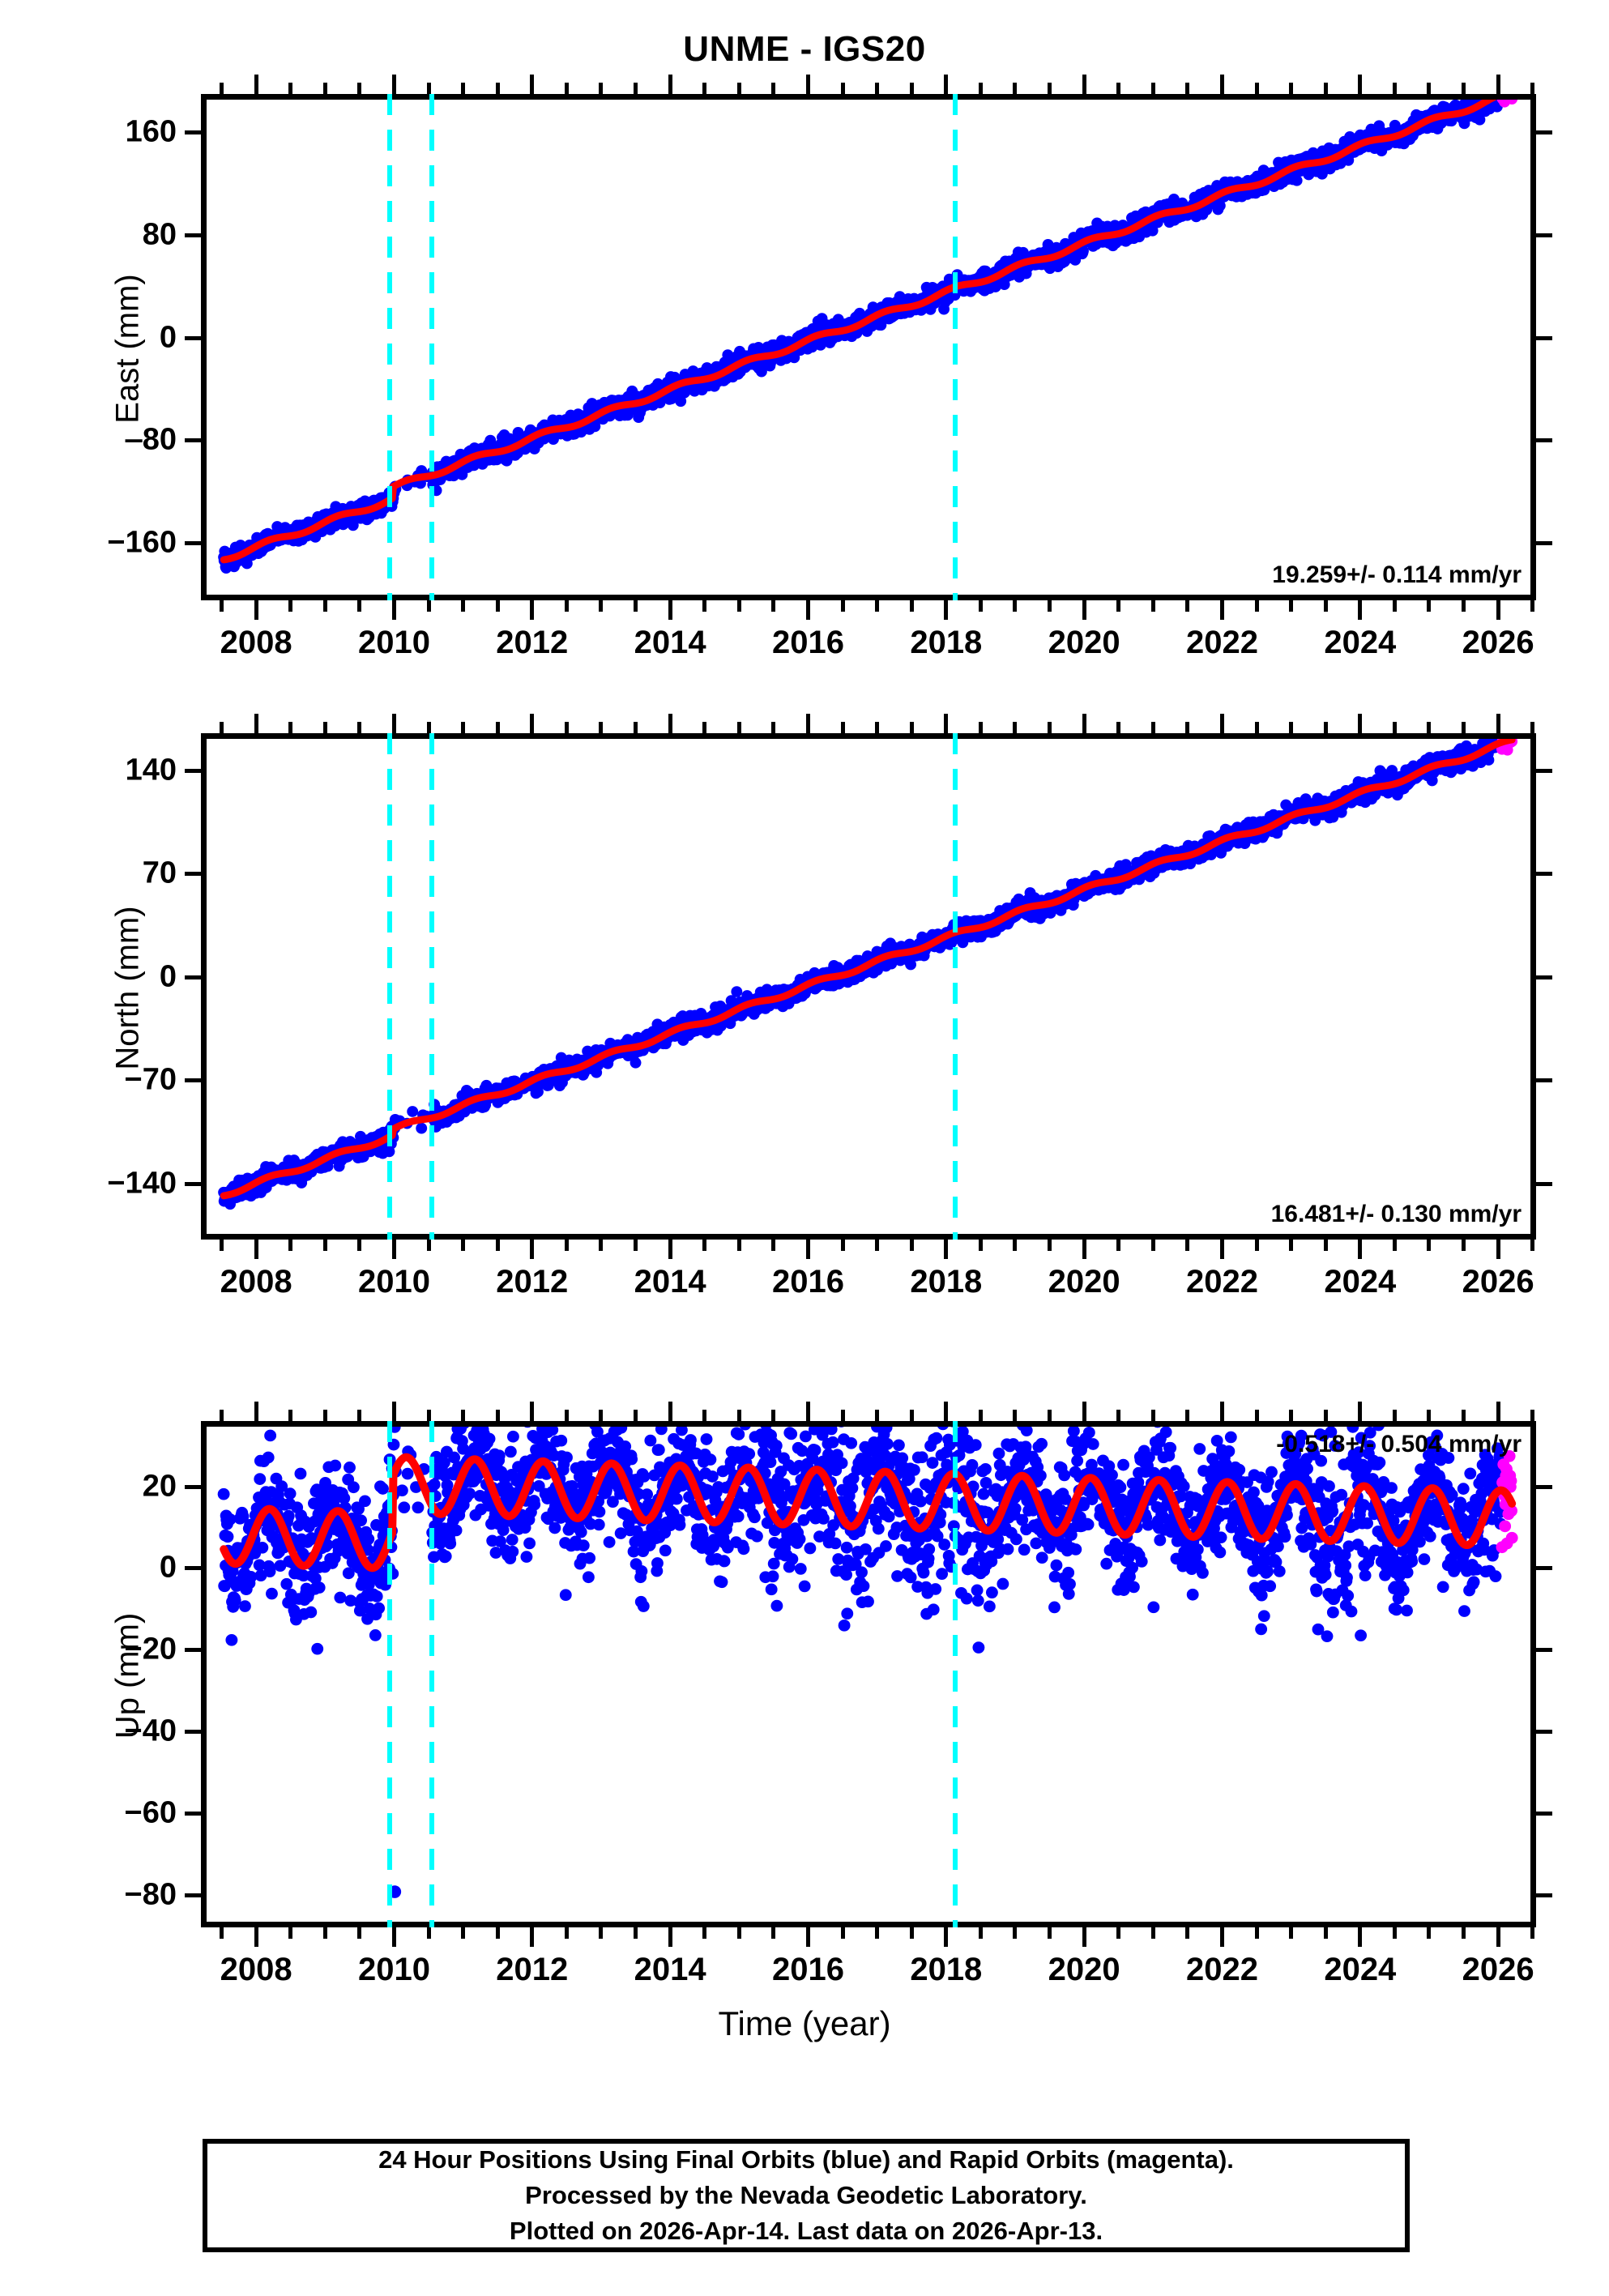 The height and width of the screenshot is (2296, 1609). What do you see at coordinates (636, 1415) in the screenshot?
I see `x-tick-top-up-2013.5` at bounding box center [636, 1415].